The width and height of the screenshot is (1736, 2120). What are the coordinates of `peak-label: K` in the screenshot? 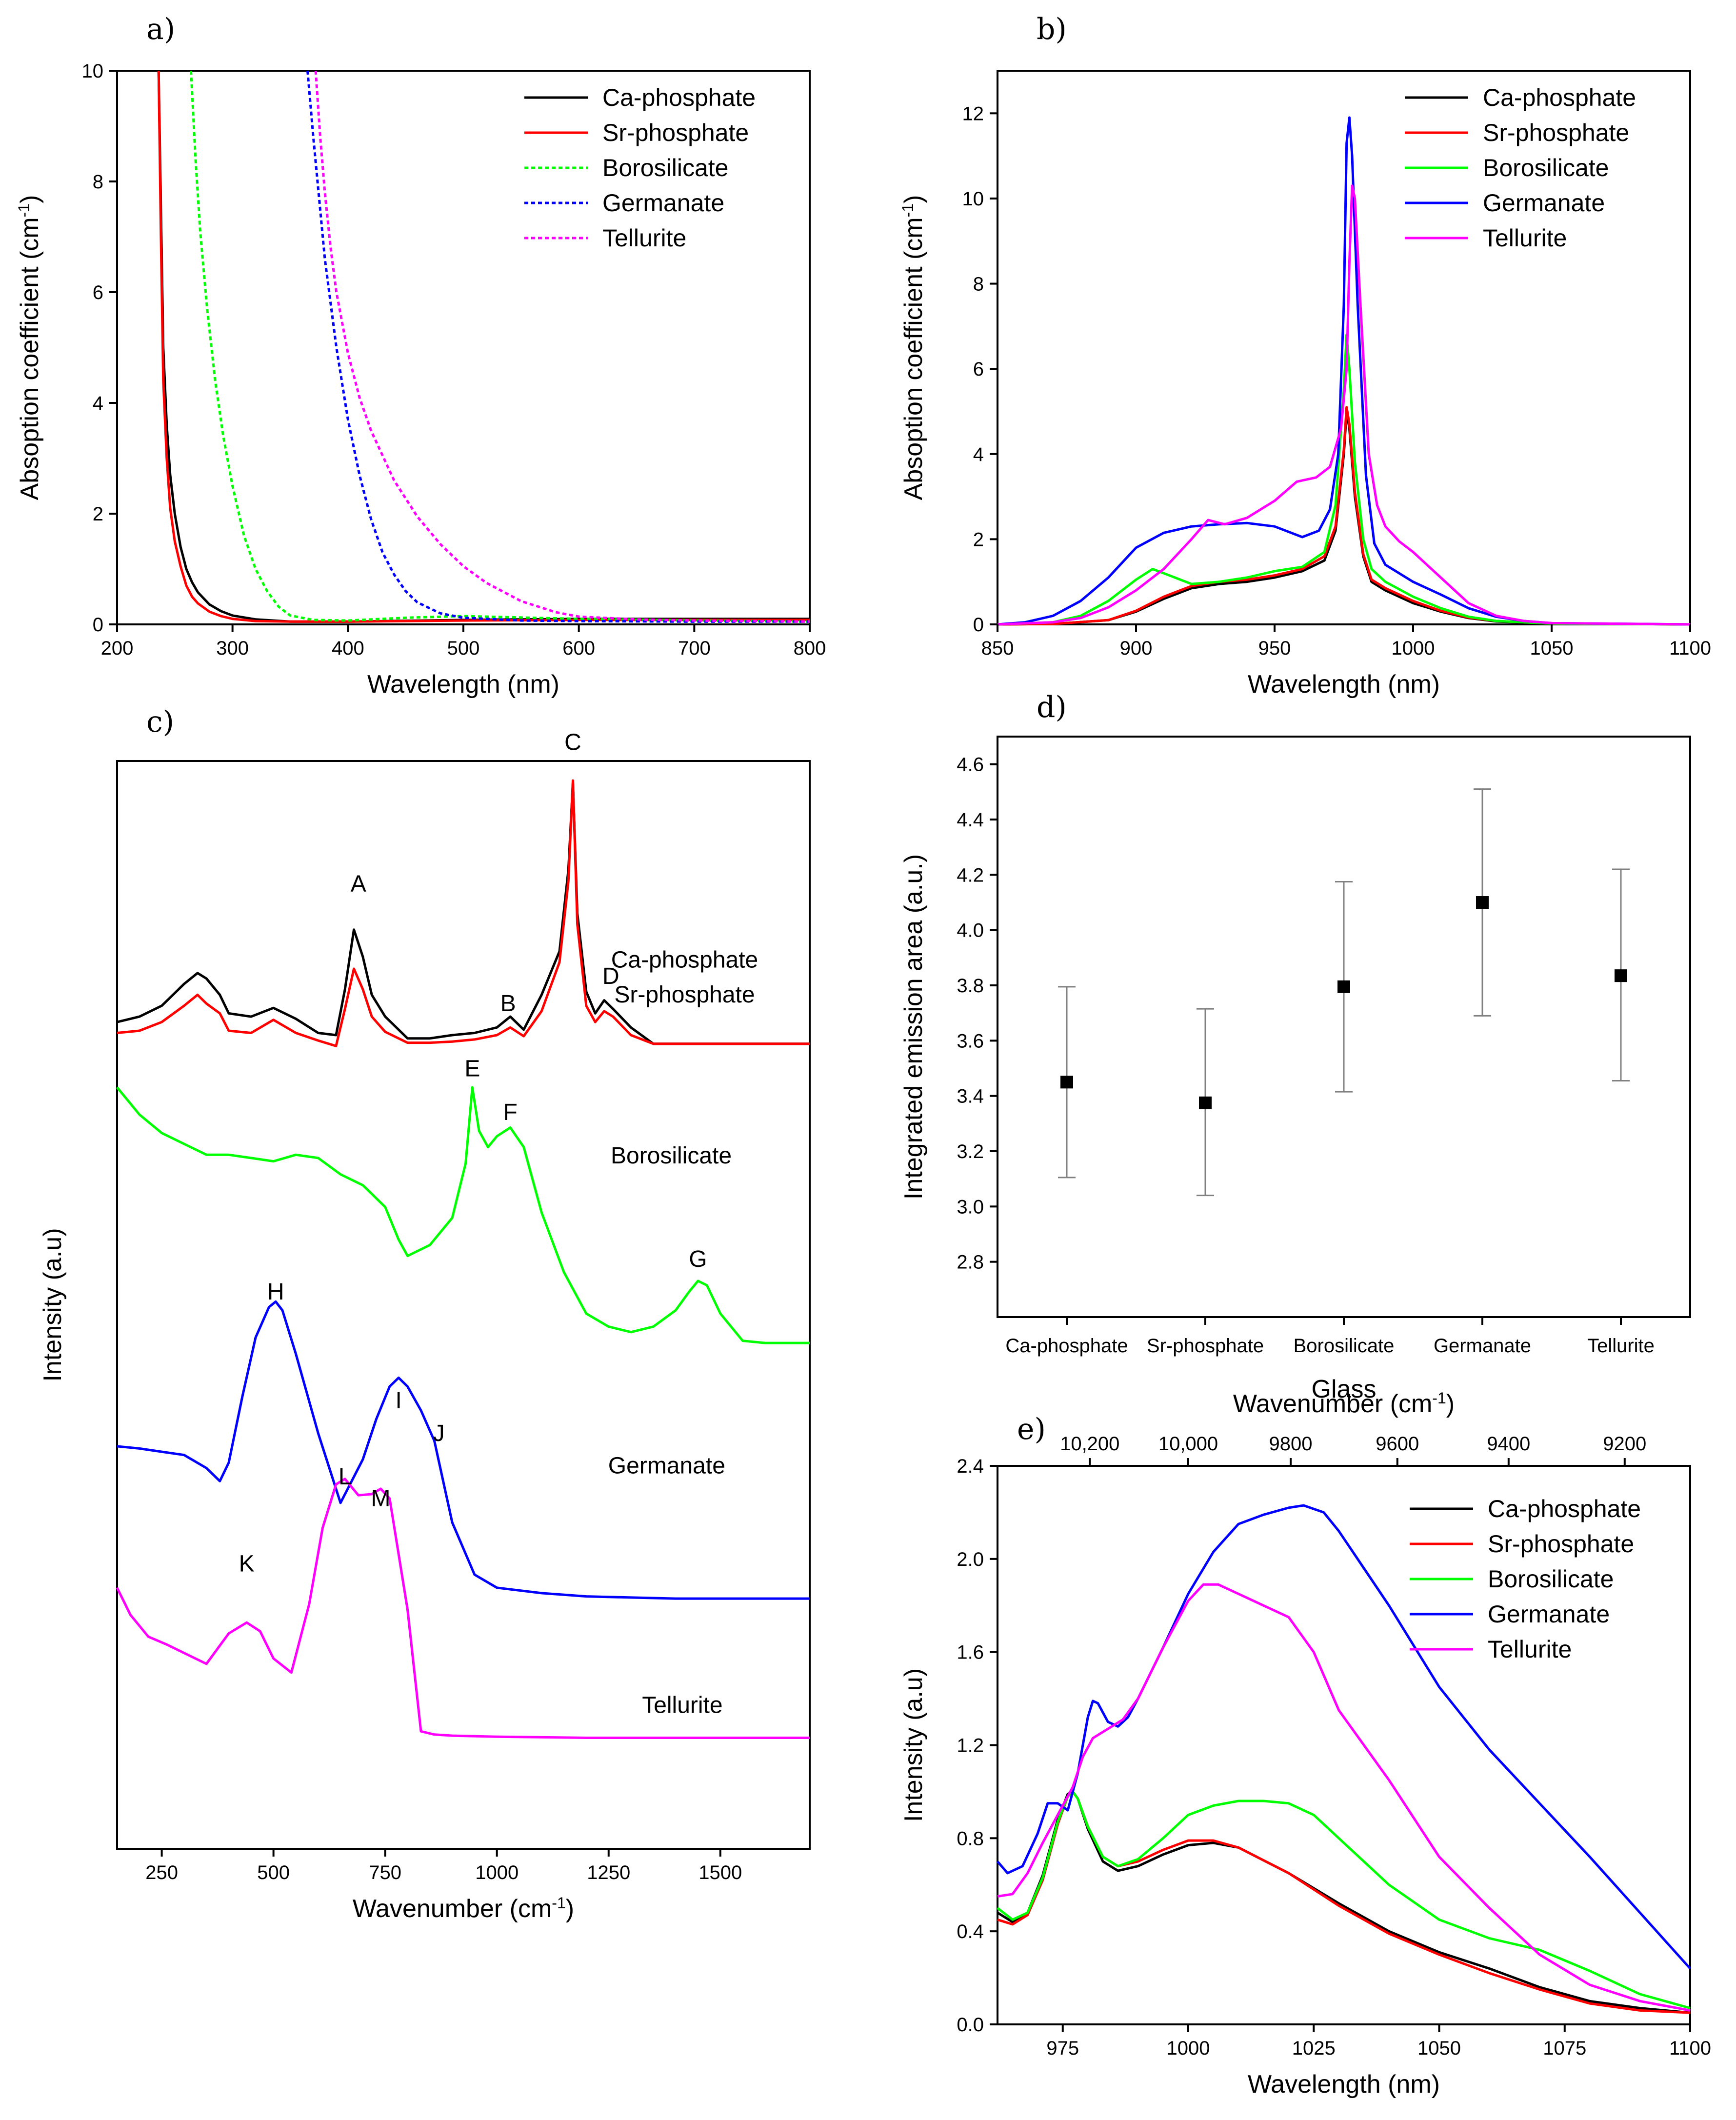 It's located at (247, 1564).